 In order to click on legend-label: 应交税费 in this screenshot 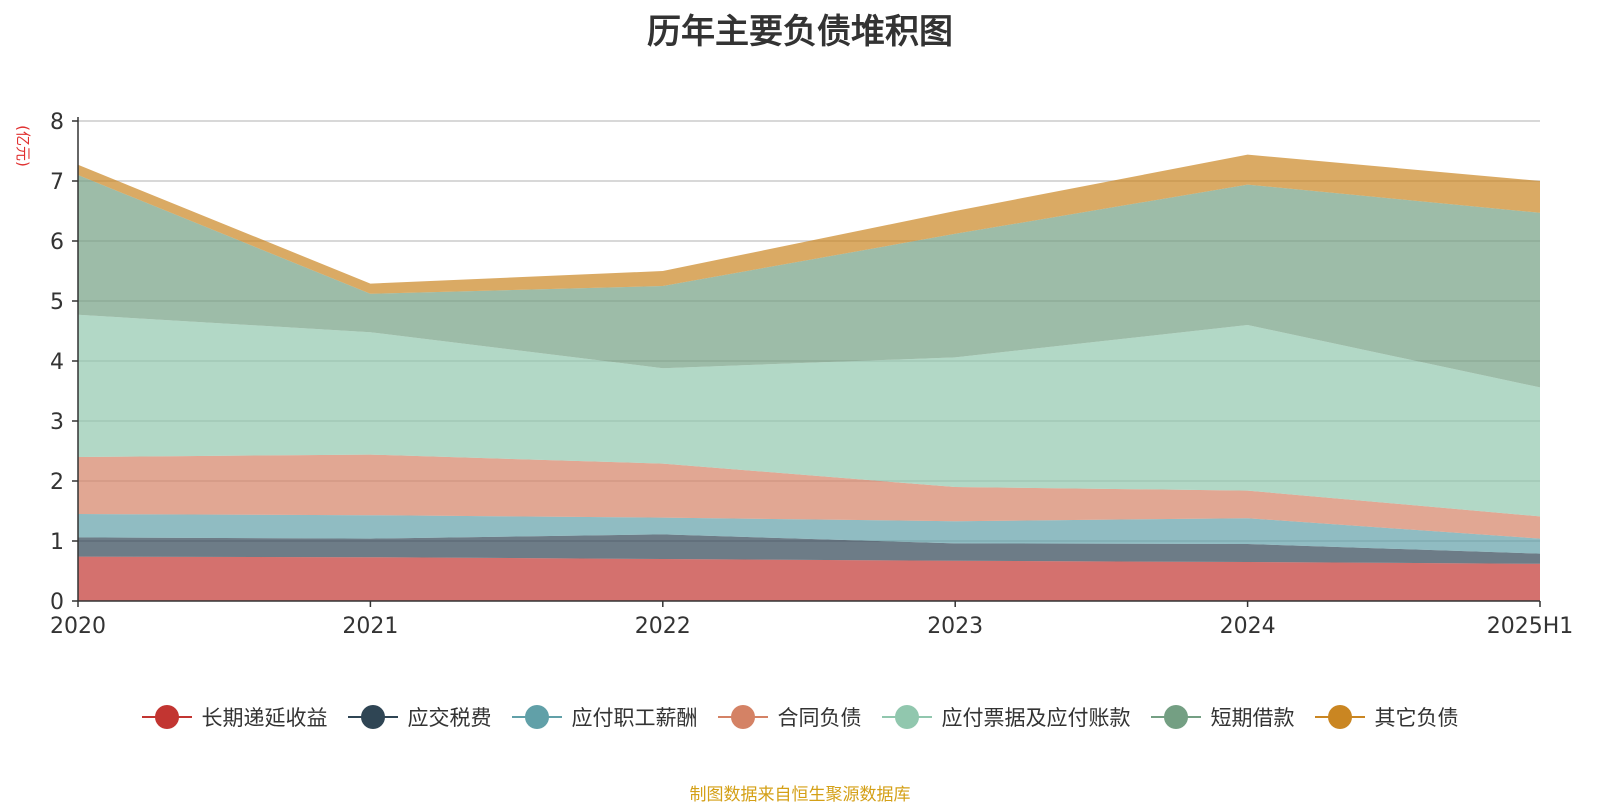, I will do `click(449, 718)`.